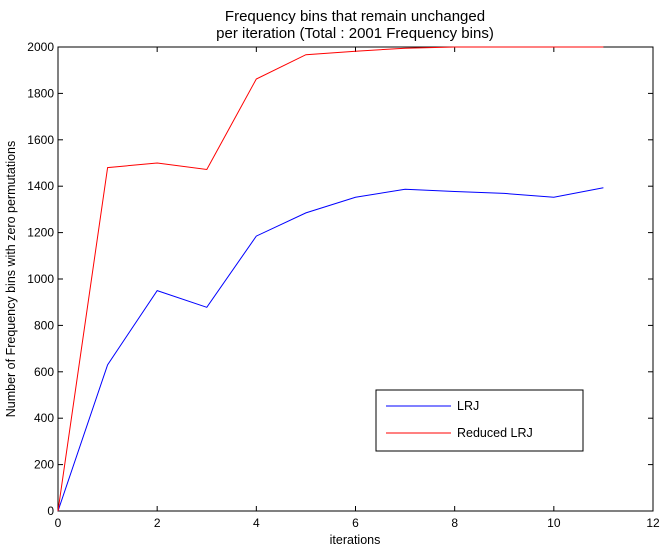 This screenshot has width=664, height=549. What do you see at coordinates (40, 93) in the screenshot?
I see `y-tick-label: 1800` at bounding box center [40, 93].